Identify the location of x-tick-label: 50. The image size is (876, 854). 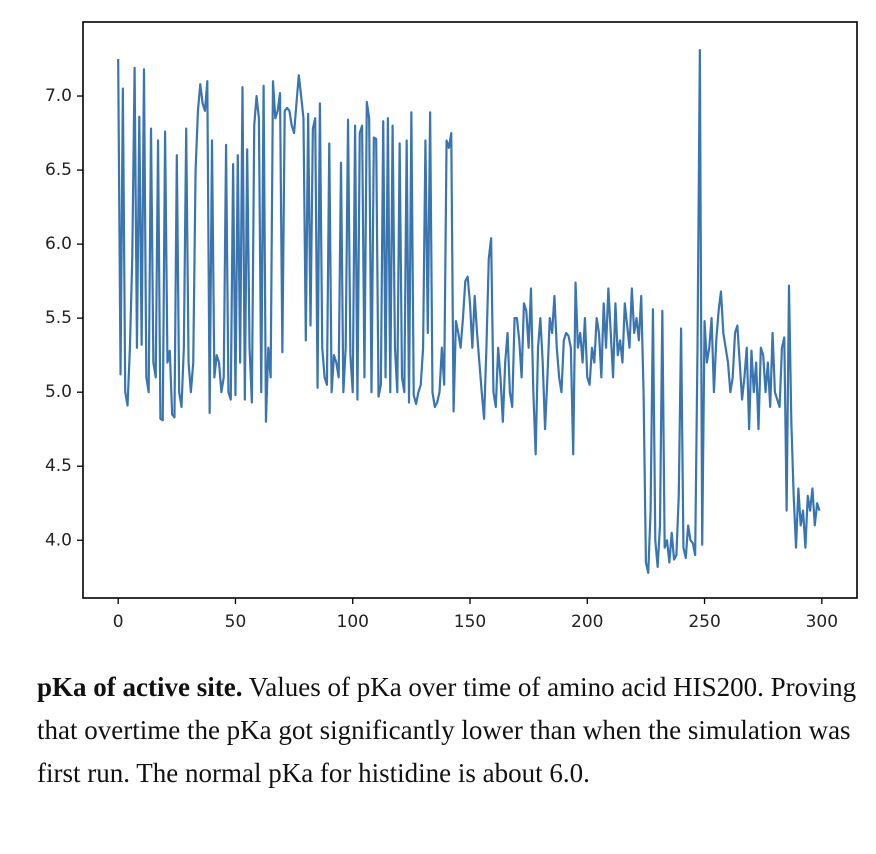
(236, 622).